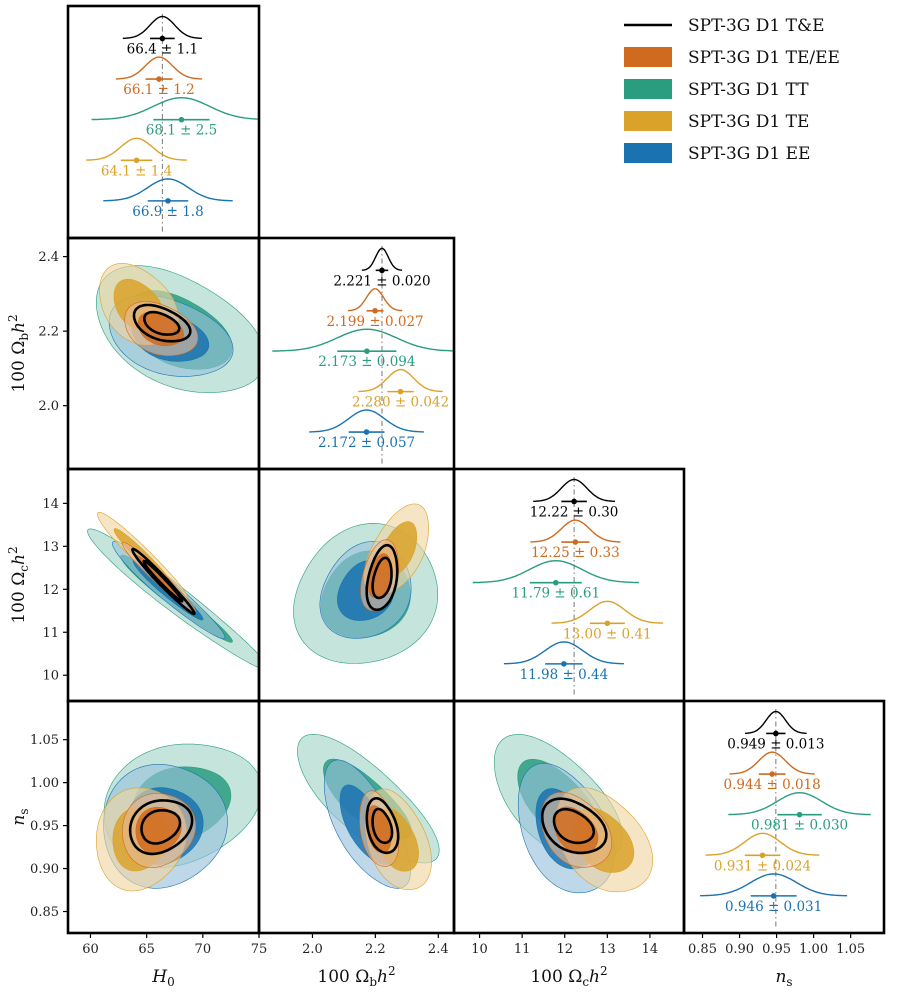  What do you see at coordinates (789, 982) in the screenshot?
I see `axis-label-part: s` at bounding box center [789, 982].